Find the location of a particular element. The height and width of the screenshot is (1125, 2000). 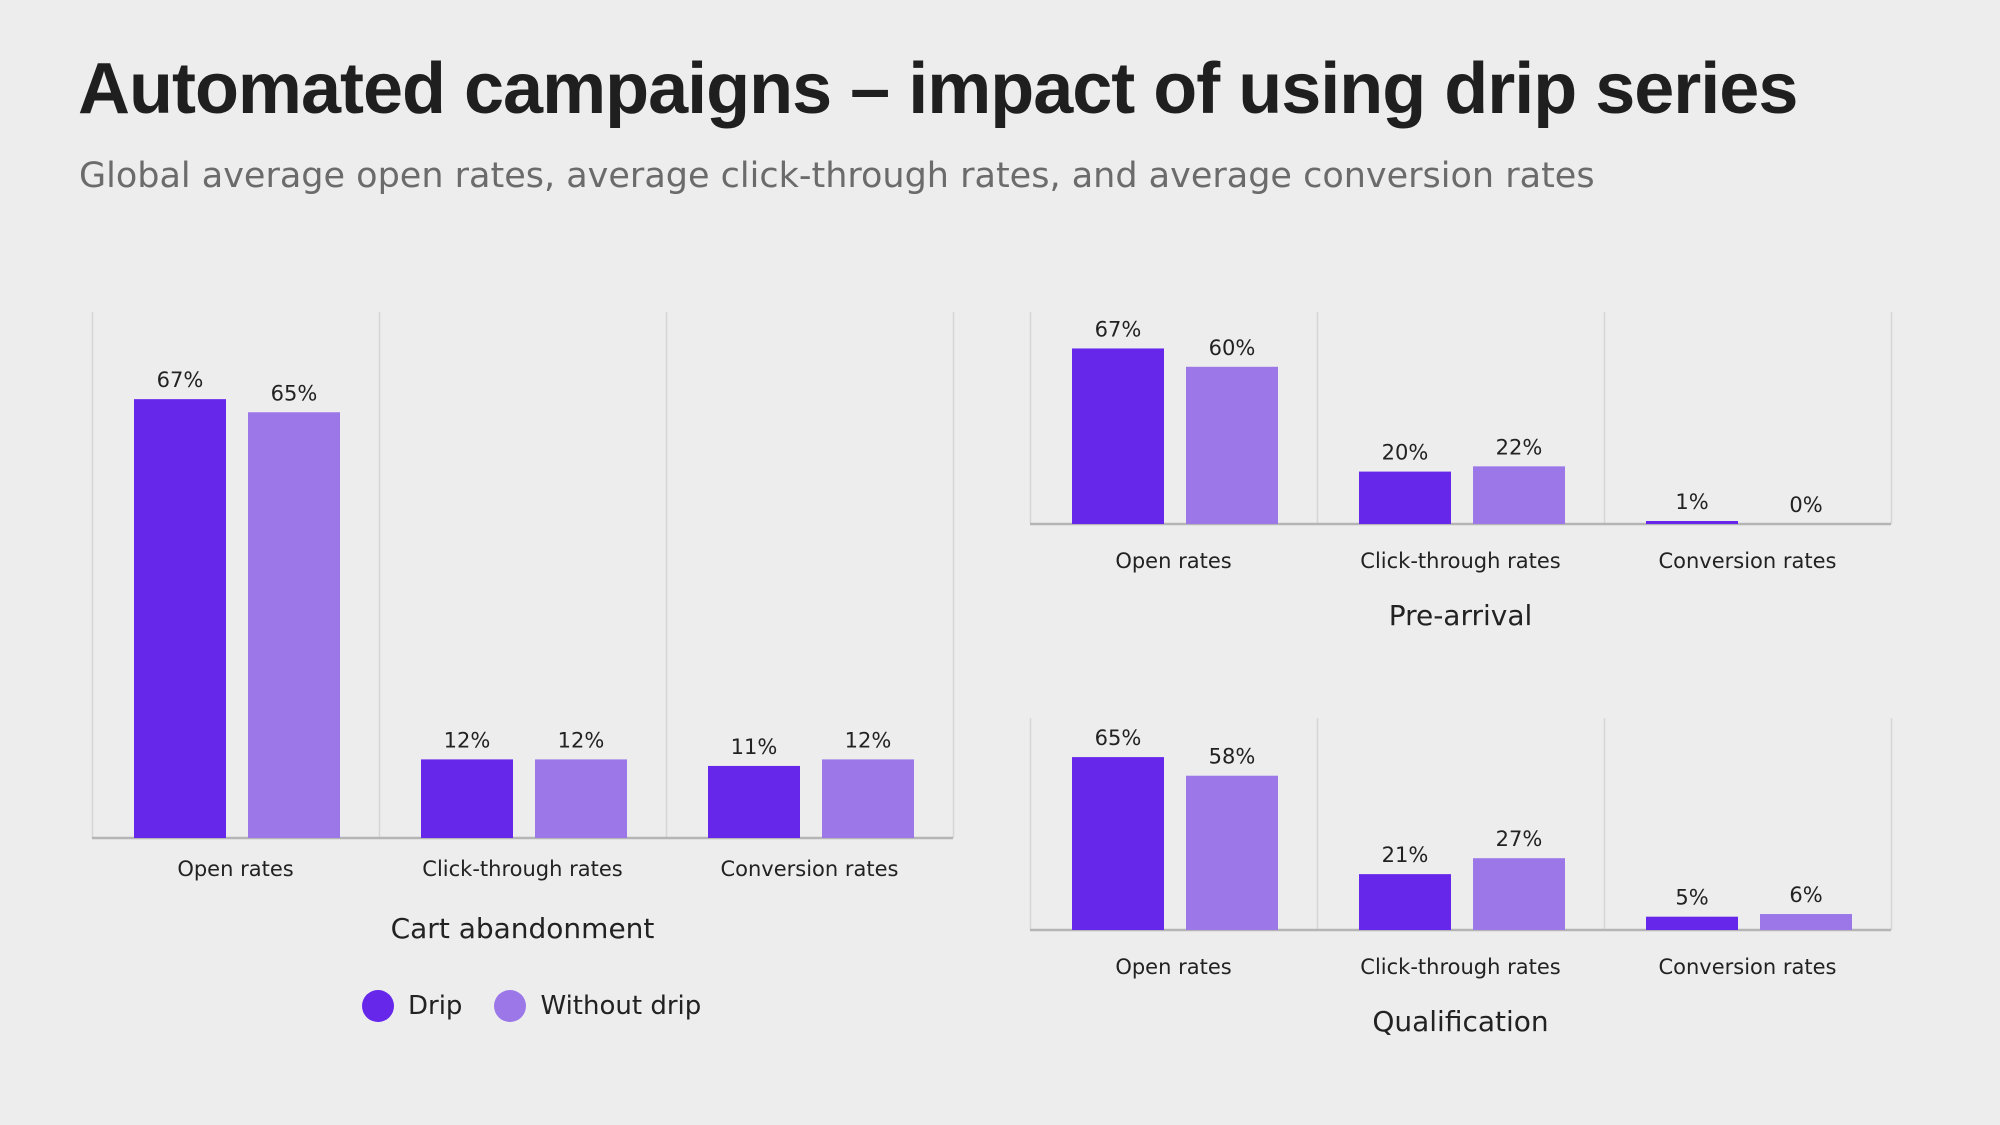

pre-arrival-category-label: Open rates is located at coordinates (1173, 561).